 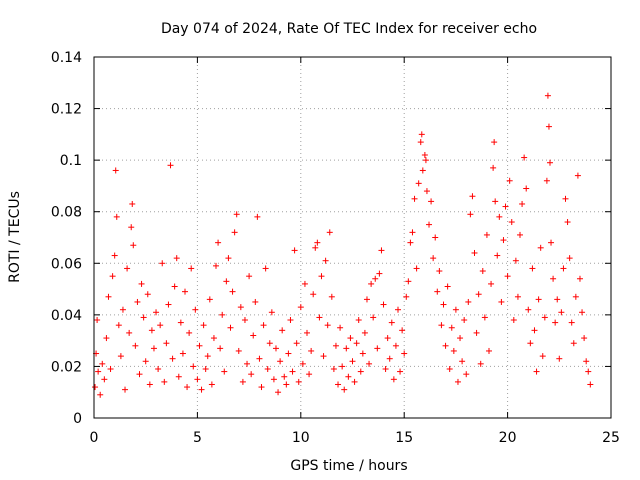 I want to click on x-tick-label: 25, so click(x=611, y=438).